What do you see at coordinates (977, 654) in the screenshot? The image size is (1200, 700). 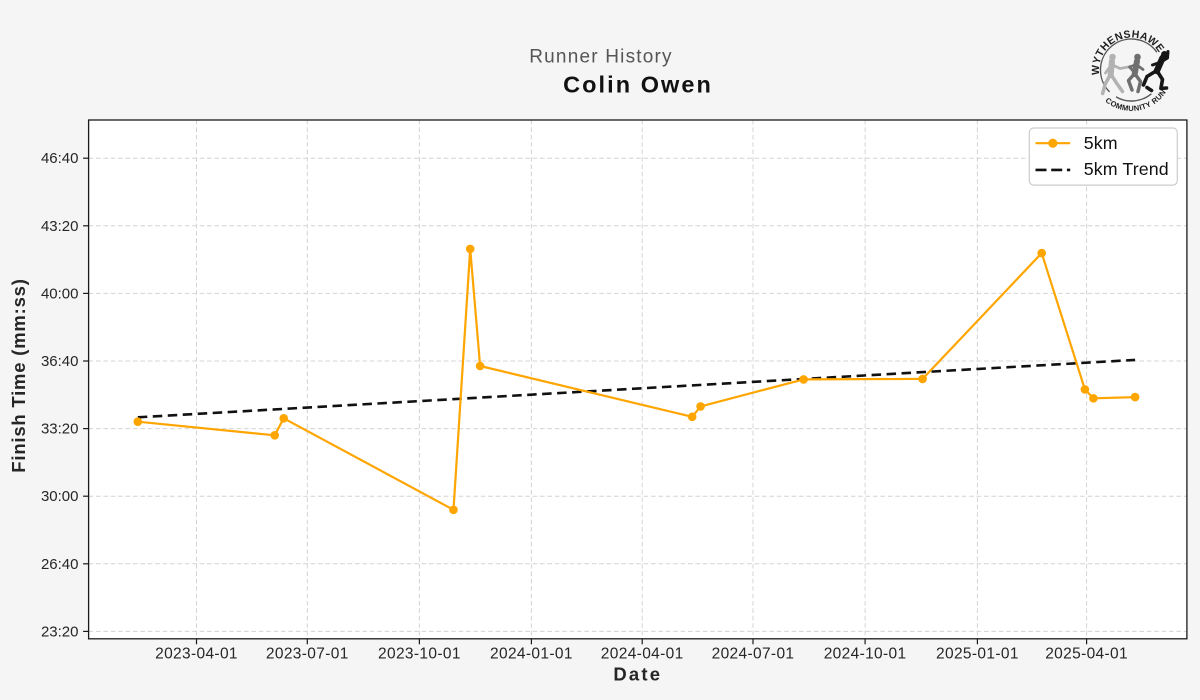 I see `svg-text: 2025-01-01` at bounding box center [977, 654].